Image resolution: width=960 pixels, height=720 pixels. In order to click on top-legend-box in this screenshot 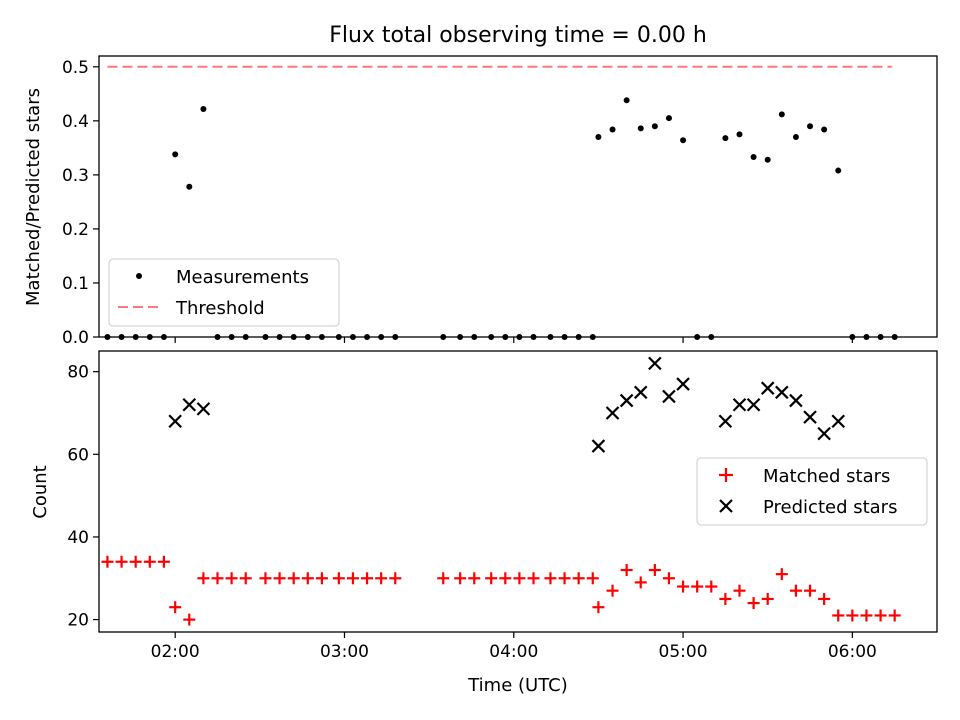, I will do `click(224, 292)`.